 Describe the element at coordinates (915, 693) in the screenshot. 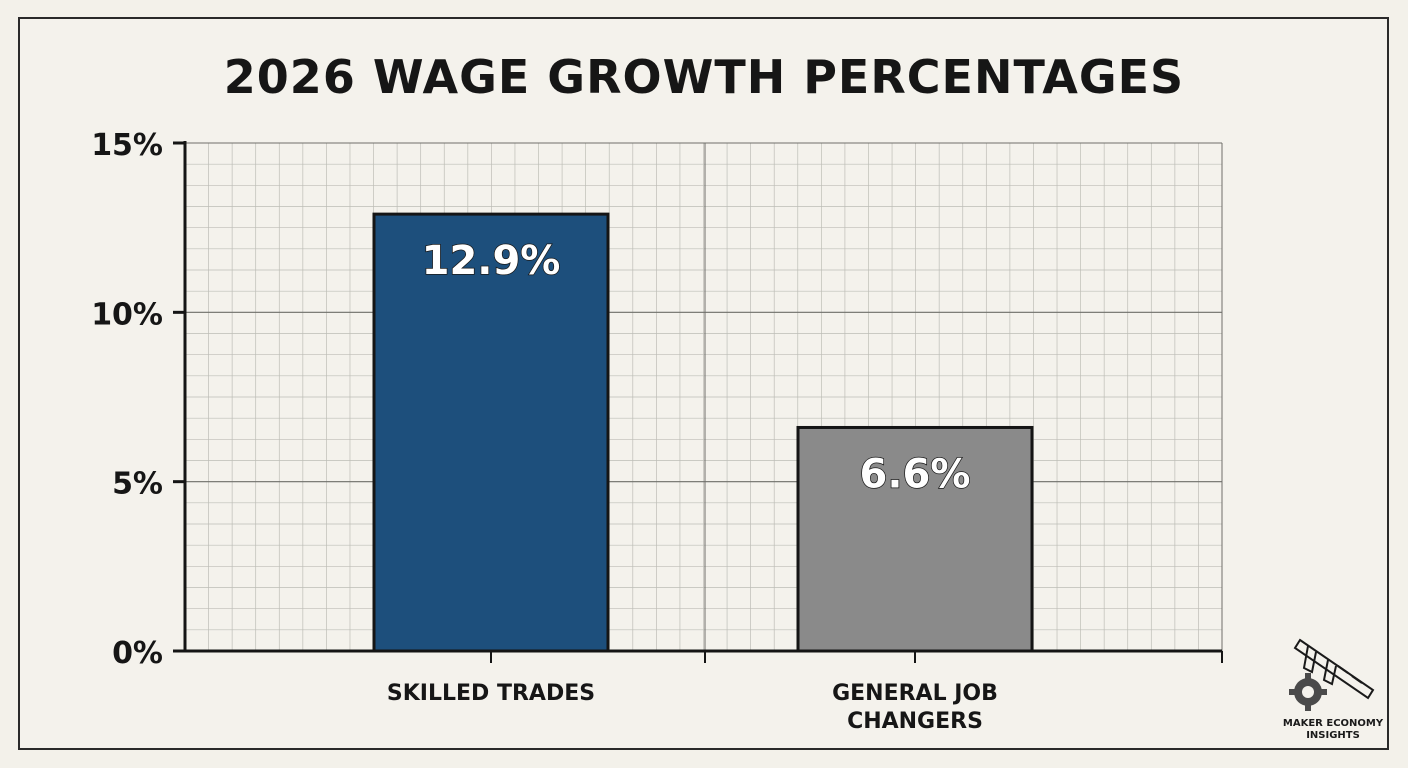

I see `category-label-2-line-1: GENERAL JOB` at that location.